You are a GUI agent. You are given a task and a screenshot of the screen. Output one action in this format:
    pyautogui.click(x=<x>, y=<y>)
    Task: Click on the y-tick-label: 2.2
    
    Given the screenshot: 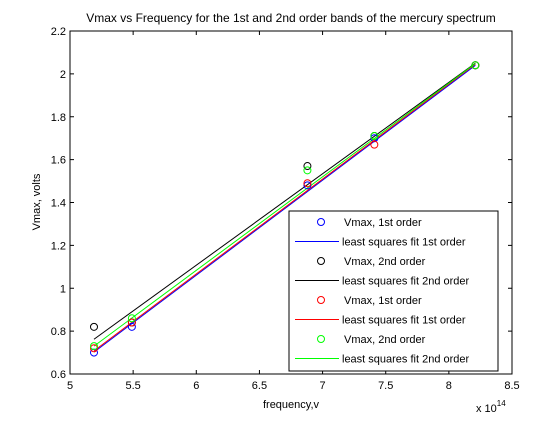 What is the action you would take?
    pyautogui.click(x=58, y=32)
    